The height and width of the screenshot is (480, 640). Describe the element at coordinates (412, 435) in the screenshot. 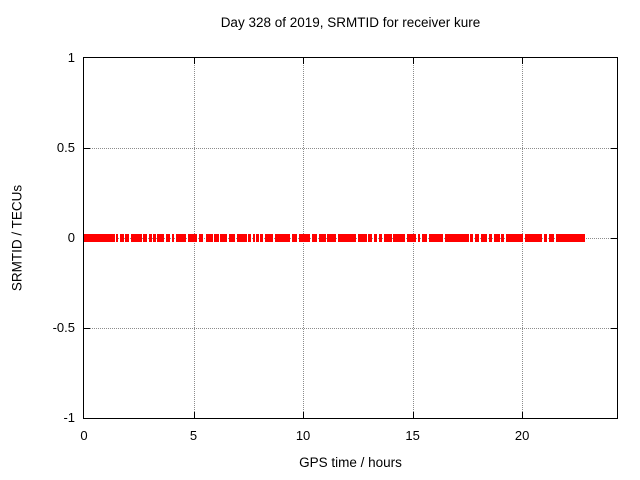

I see `x-tick-label: 15` at that location.